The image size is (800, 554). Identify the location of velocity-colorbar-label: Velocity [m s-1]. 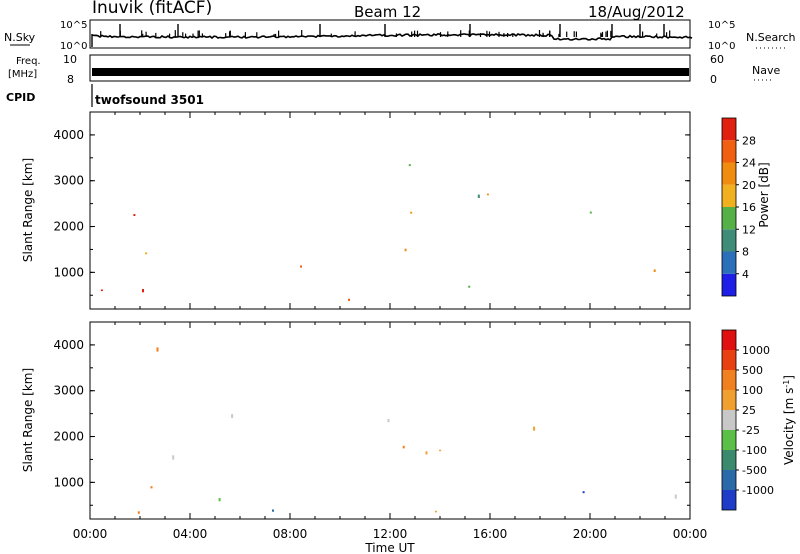
(789, 420).